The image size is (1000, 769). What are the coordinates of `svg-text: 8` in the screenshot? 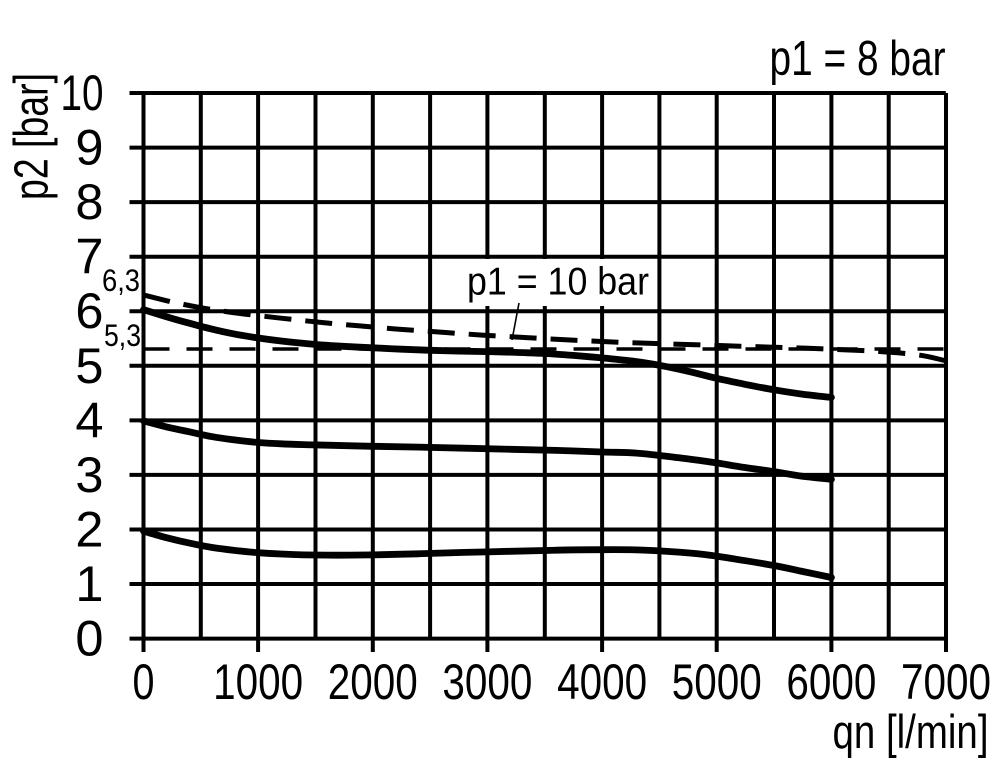 It's located at (89, 201).